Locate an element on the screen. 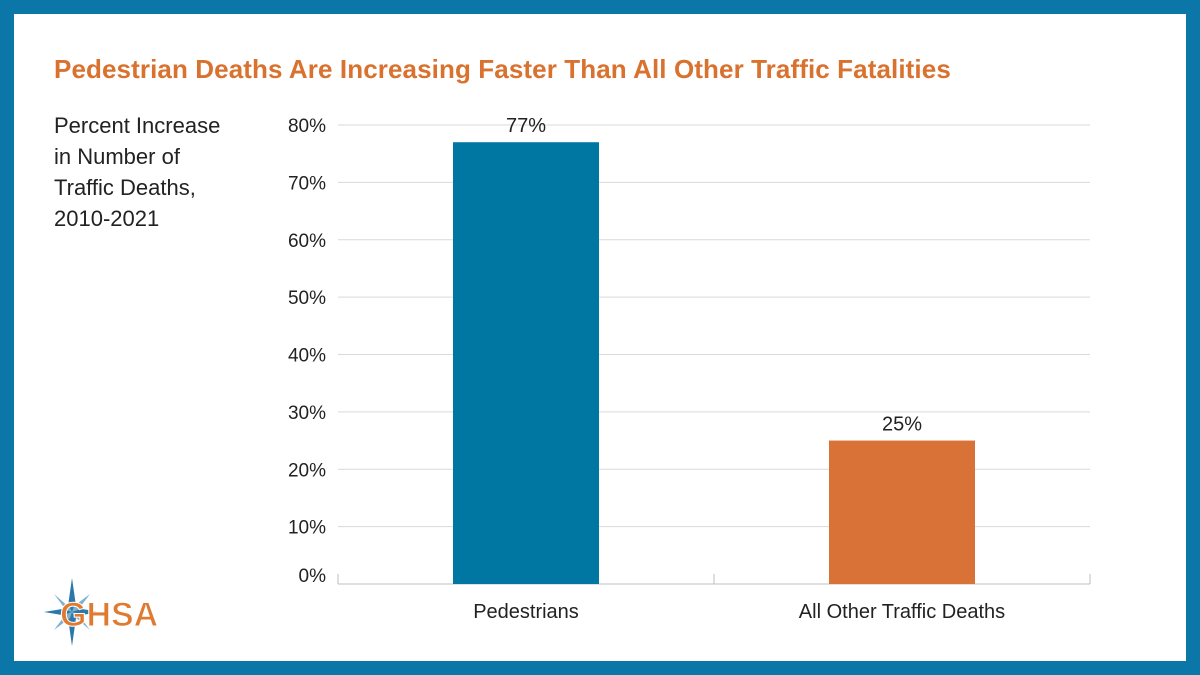 This screenshot has height=675, width=1200. y-tick-label: 60% is located at coordinates (307, 241).